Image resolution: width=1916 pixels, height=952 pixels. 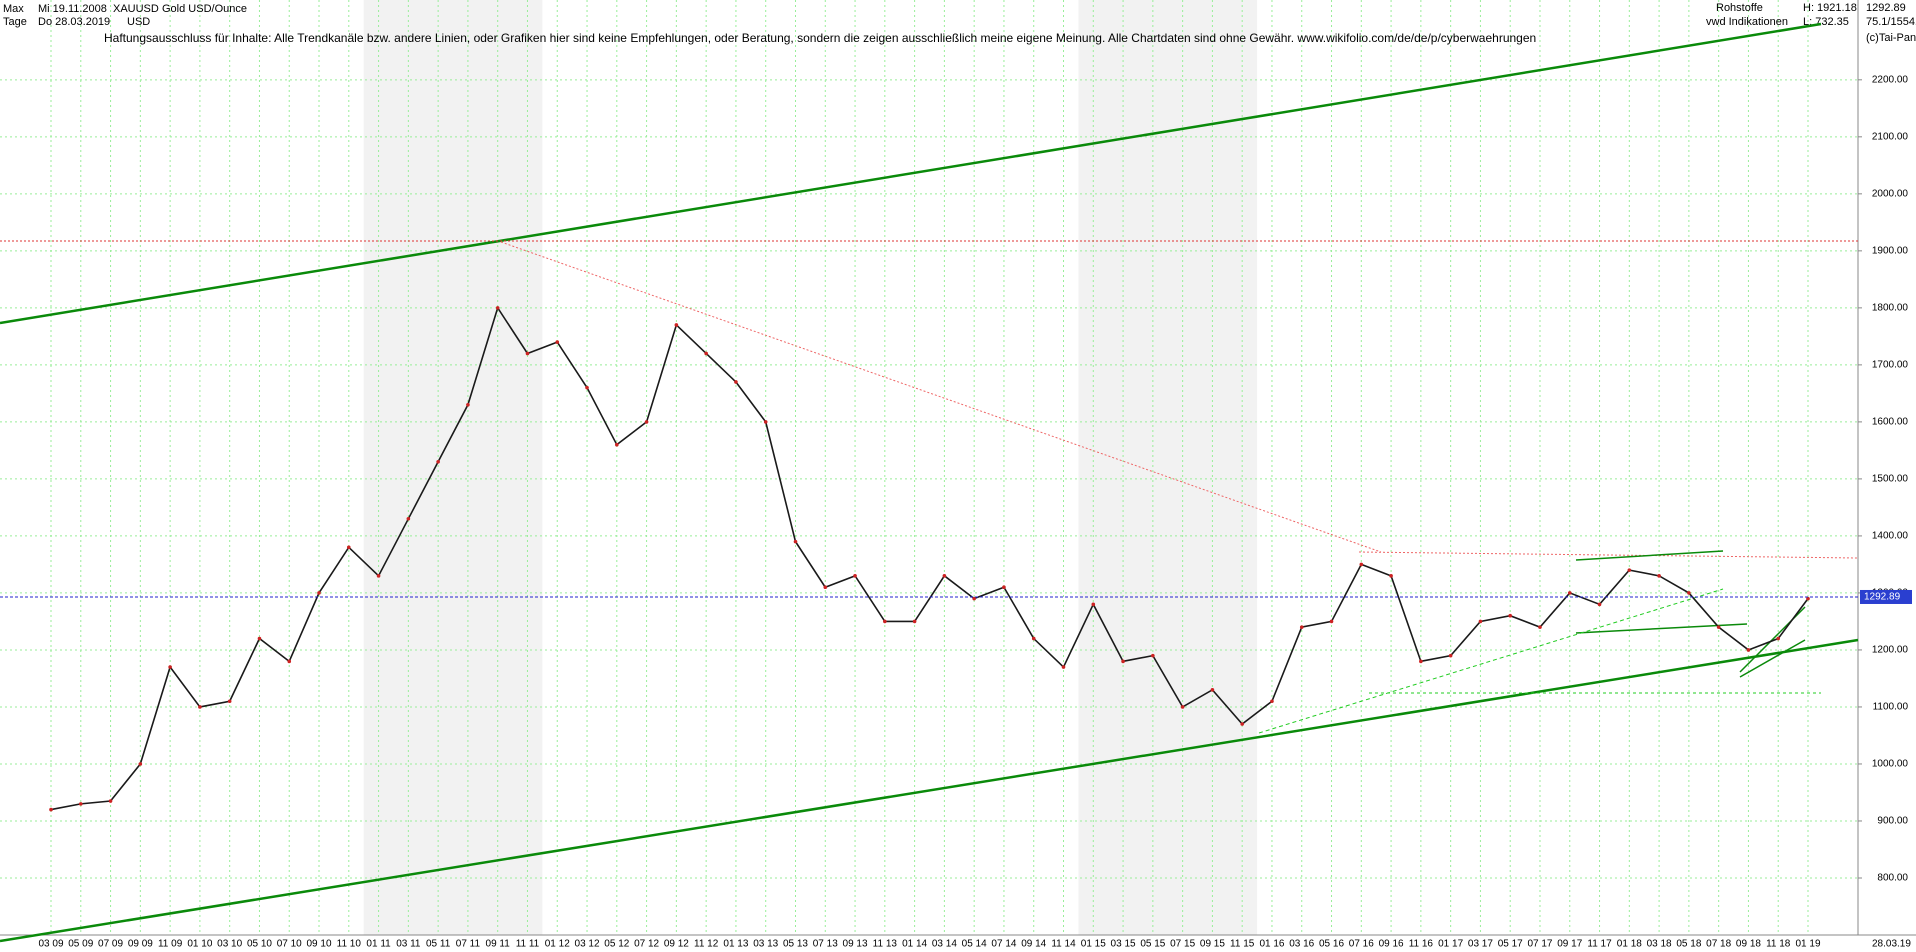 What do you see at coordinates (676, 944) in the screenshot?
I see `x-tick-label: 09 12` at bounding box center [676, 944].